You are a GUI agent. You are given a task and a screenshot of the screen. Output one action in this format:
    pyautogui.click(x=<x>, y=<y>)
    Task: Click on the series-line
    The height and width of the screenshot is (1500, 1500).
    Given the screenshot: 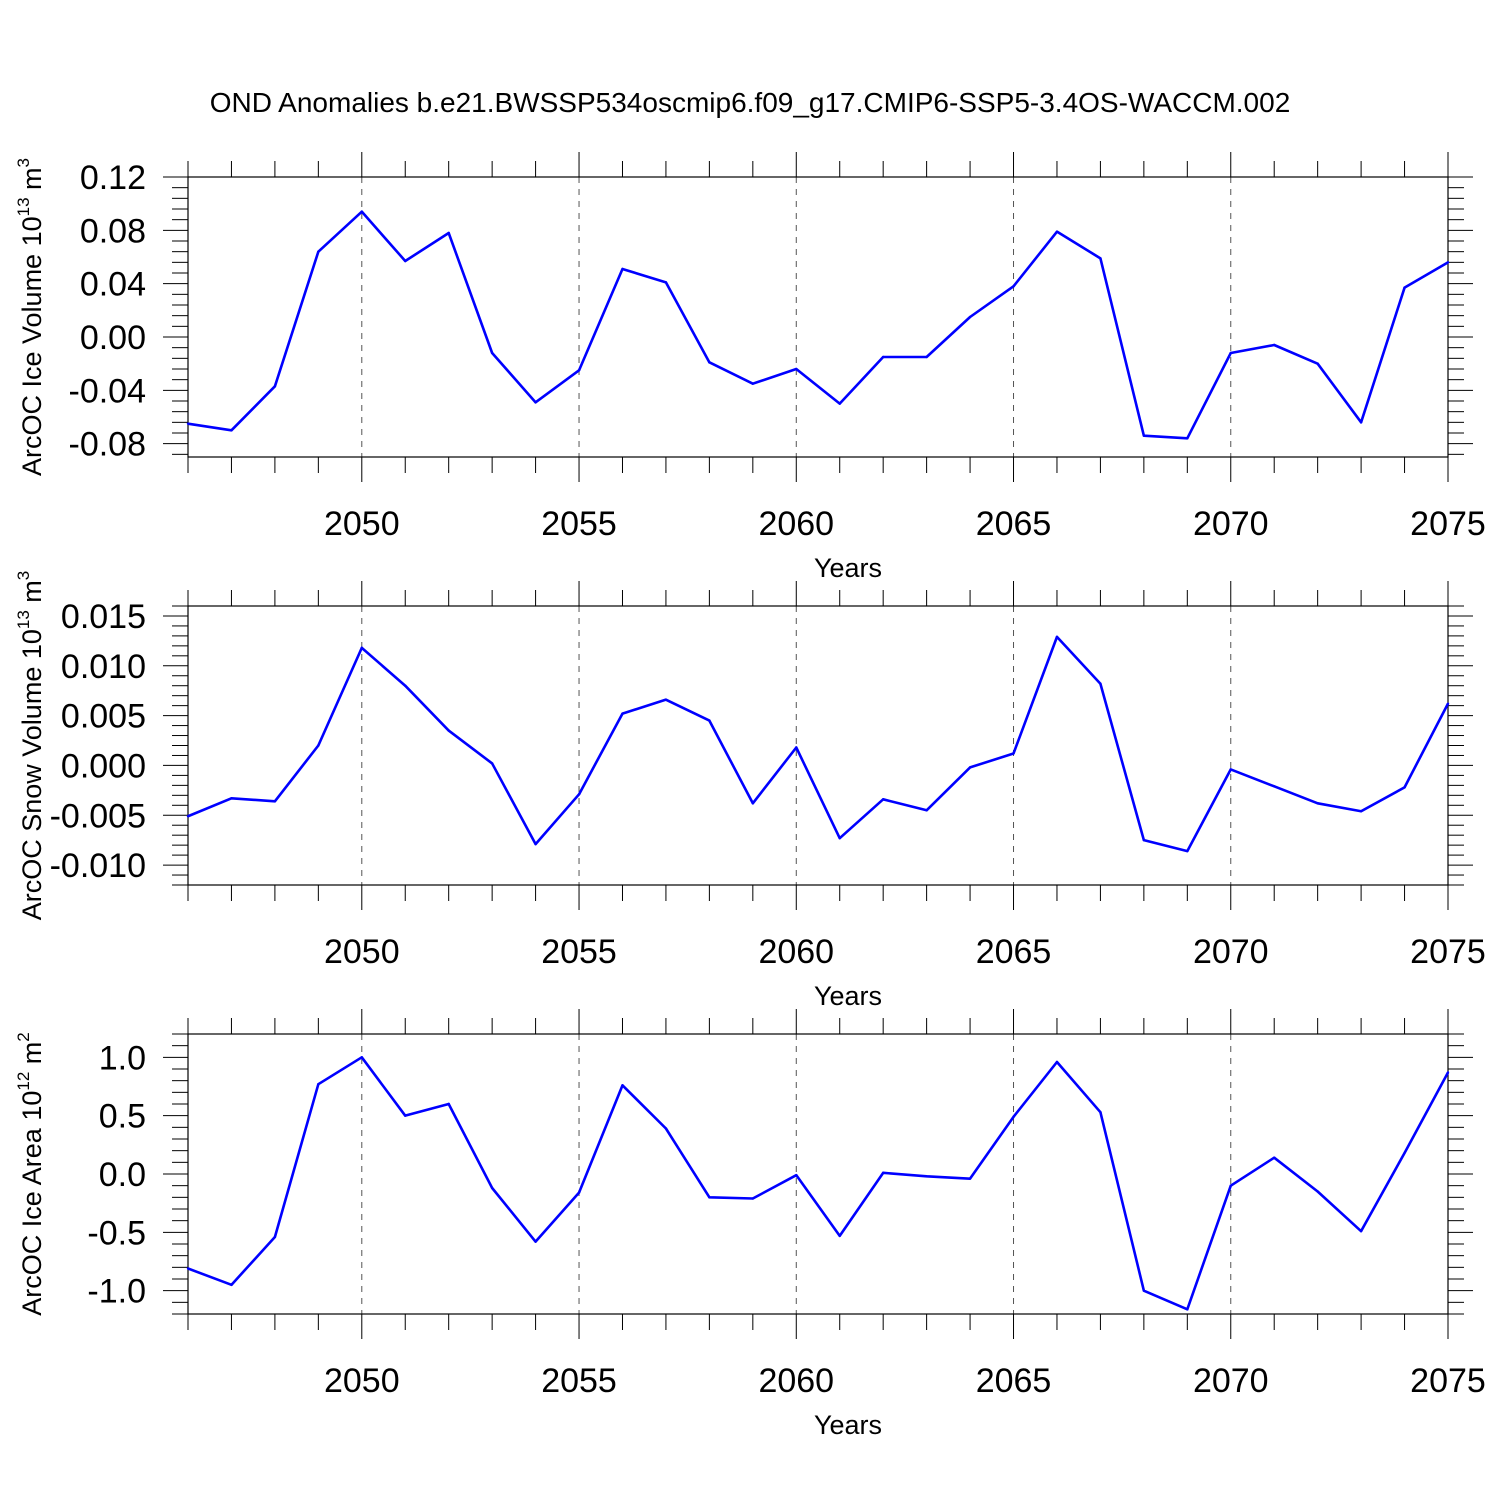 What is the action you would take?
    pyautogui.click(x=818, y=744)
    